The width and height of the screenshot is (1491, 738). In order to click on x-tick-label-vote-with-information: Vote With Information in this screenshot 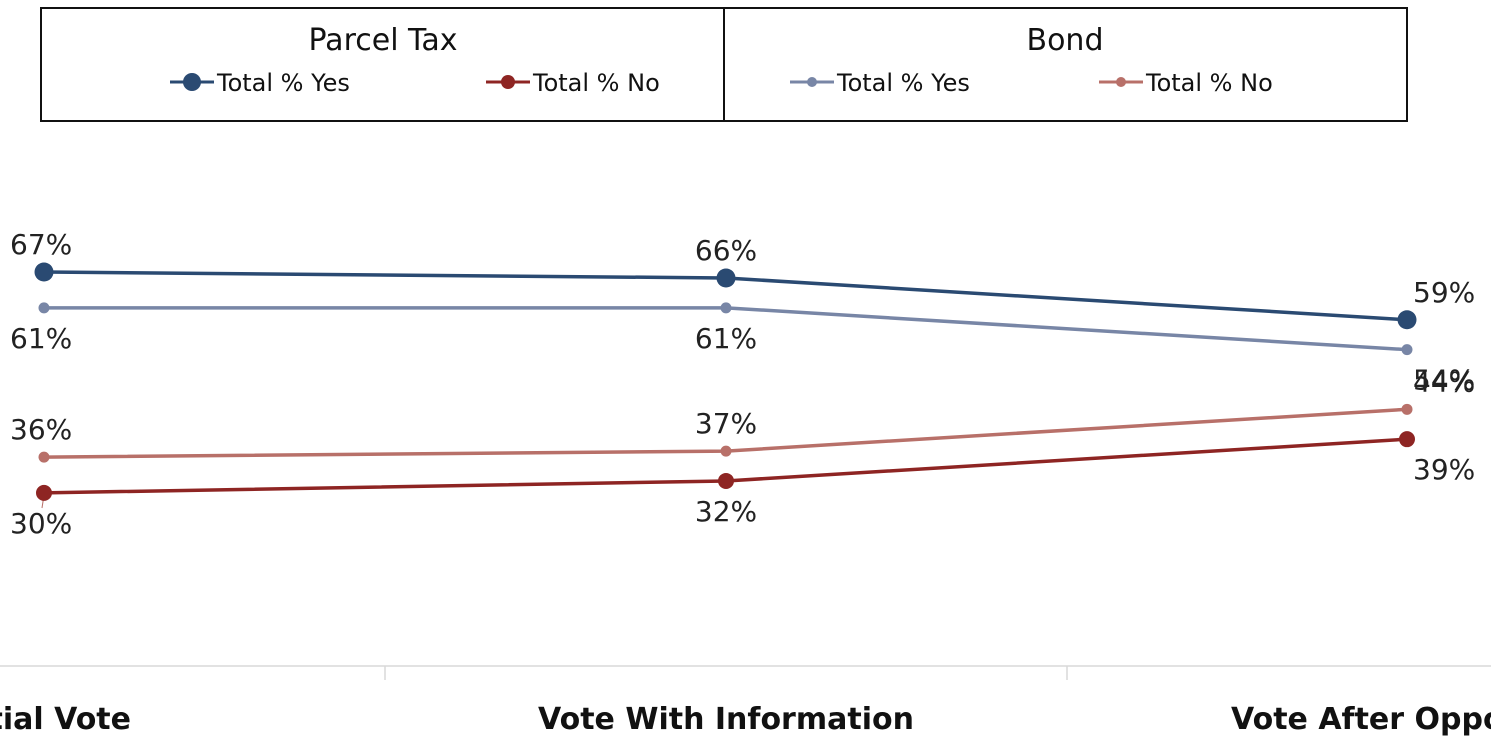, I will do `click(726, 719)`.